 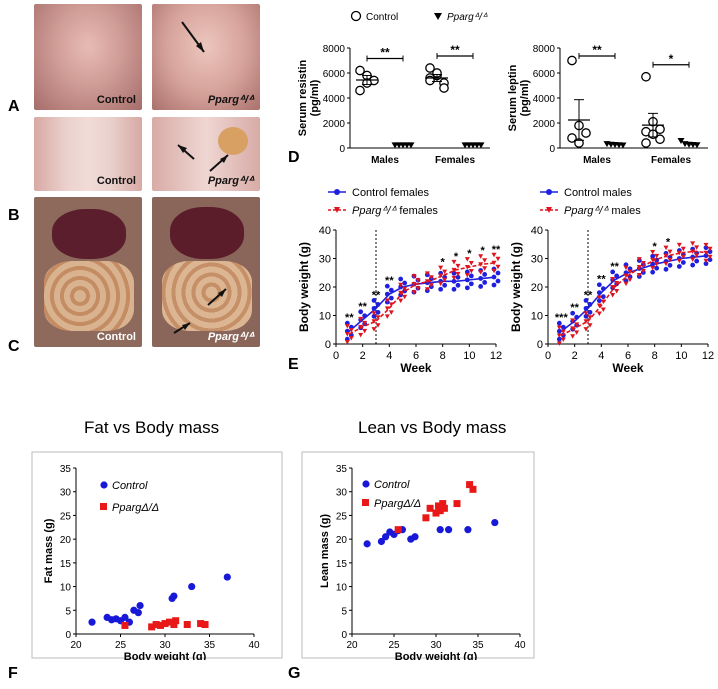 What do you see at coordinates (598, 193) in the screenshot?
I see `legend-label: Control males` at bounding box center [598, 193].